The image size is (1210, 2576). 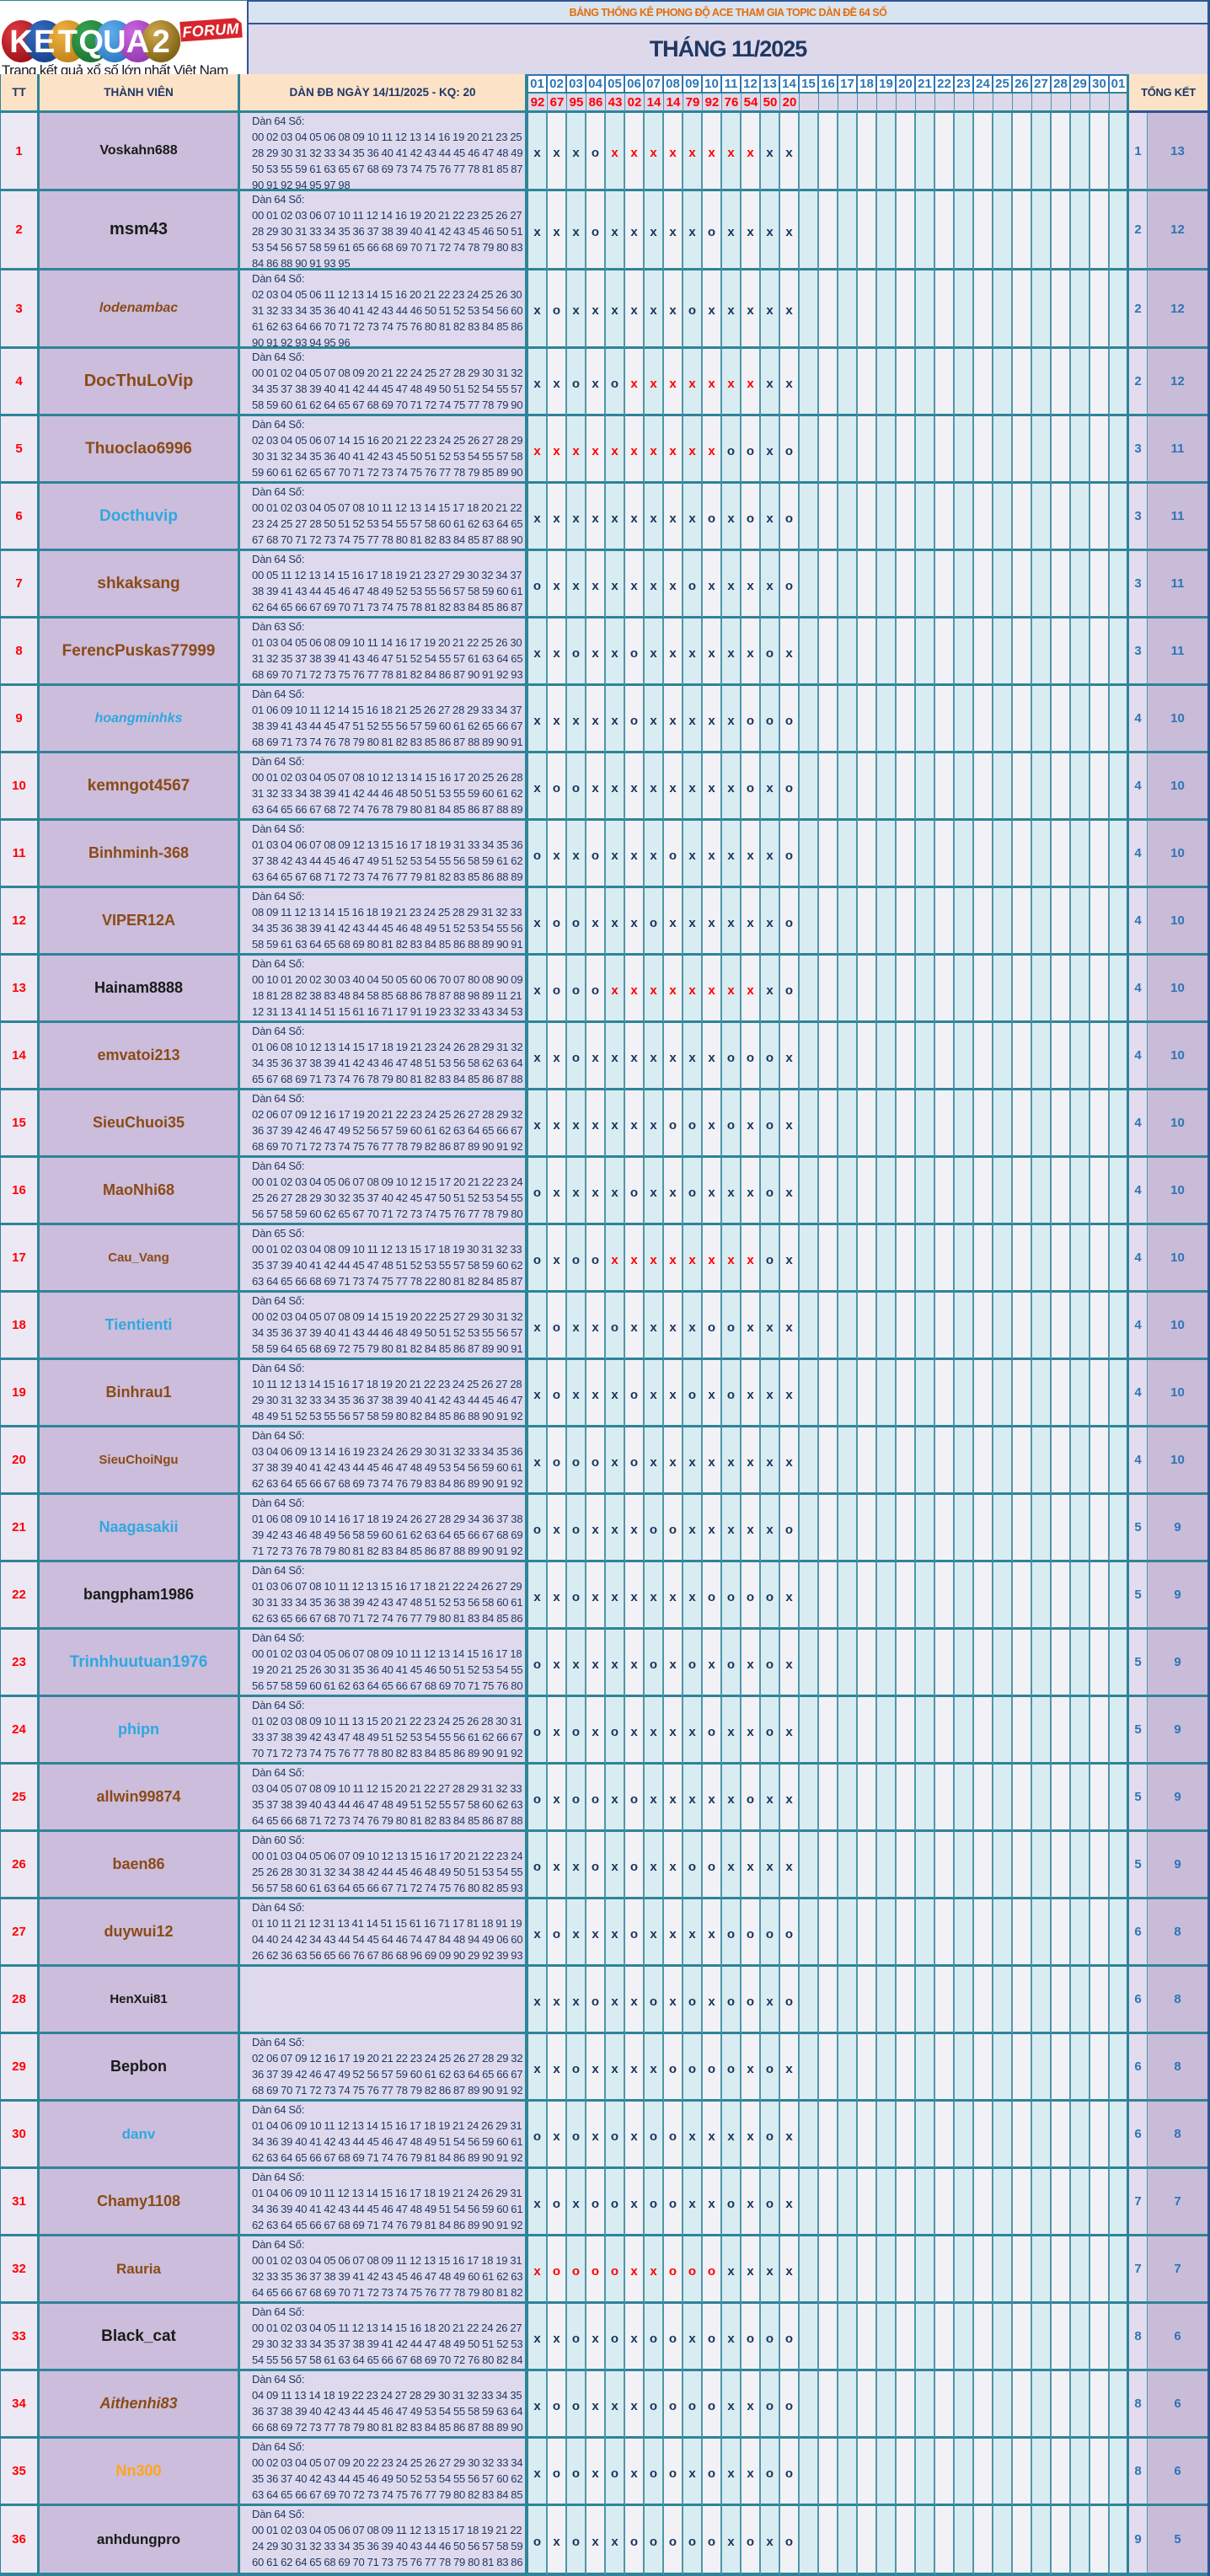 I want to click on svg-text: A, so click(x=137, y=42).